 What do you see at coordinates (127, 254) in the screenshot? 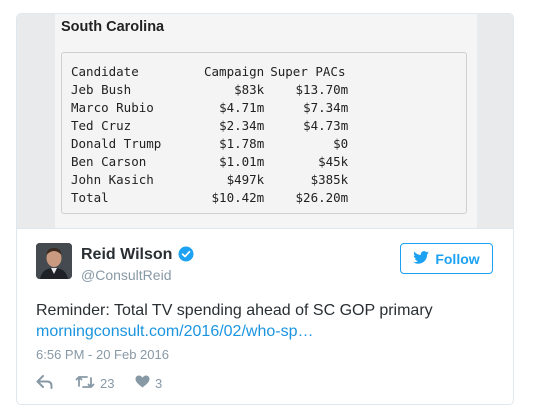
I see `author-name: Reid Wilson` at bounding box center [127, 254].